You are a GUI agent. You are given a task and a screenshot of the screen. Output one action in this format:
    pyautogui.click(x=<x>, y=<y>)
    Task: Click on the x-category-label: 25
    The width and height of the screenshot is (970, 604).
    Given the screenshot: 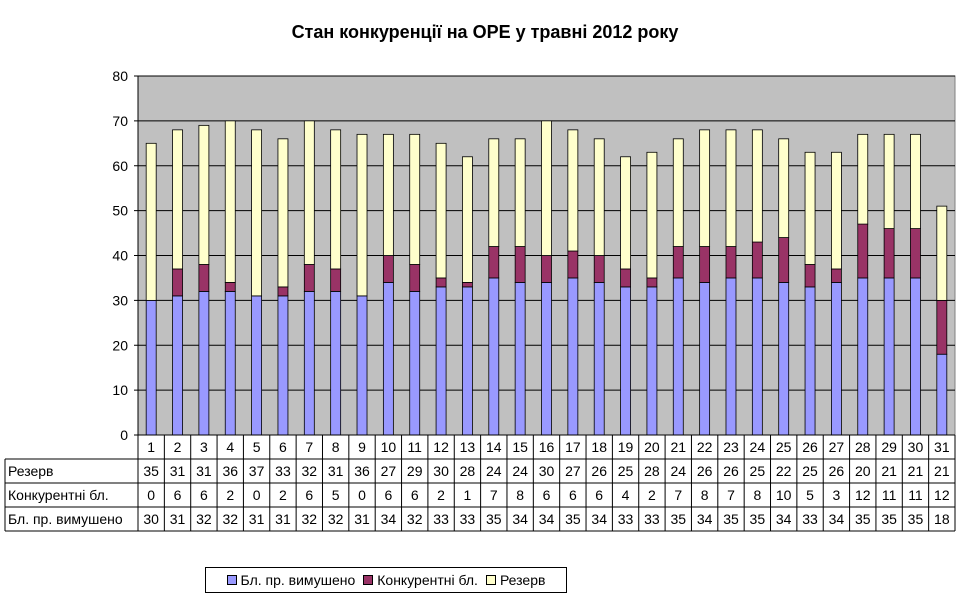 What is the action you would take?
    pyautogui.click(x=784, y=447)
    